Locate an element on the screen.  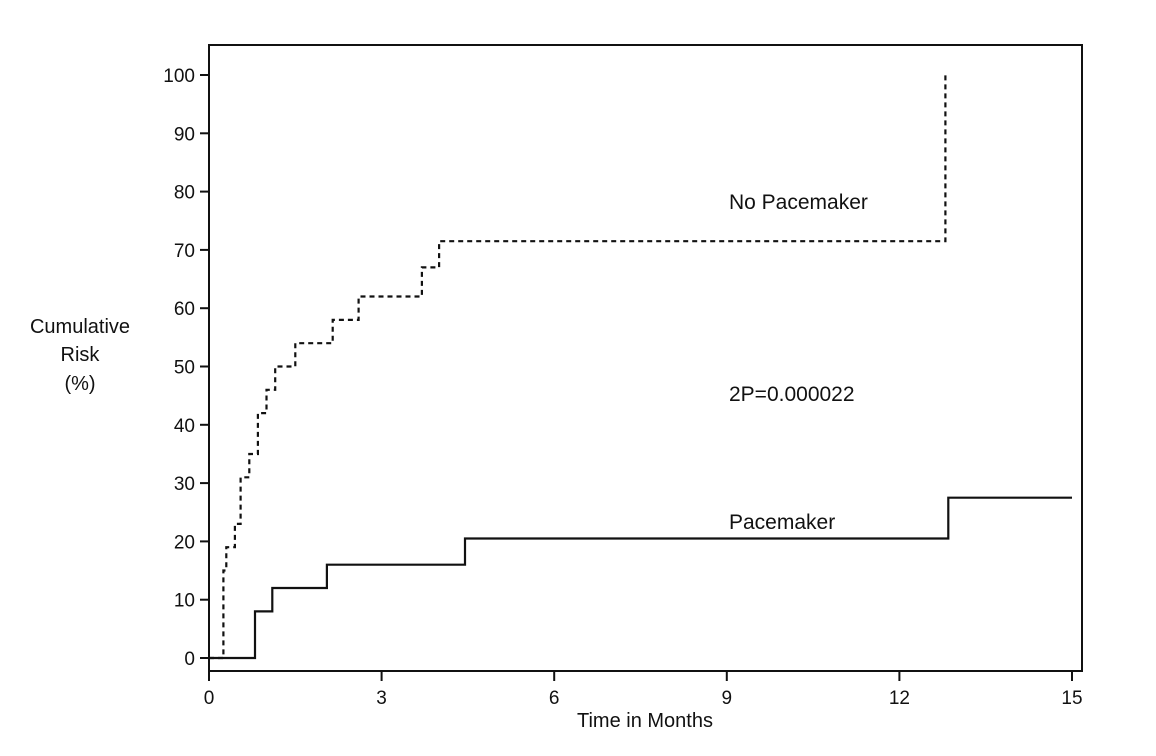
y-axis-title-line-3: (%) is located at coordinates (79, 384).